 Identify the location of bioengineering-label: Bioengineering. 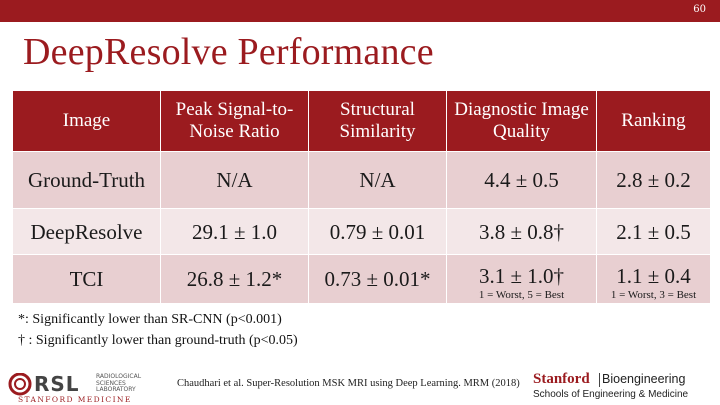
(644, 379).